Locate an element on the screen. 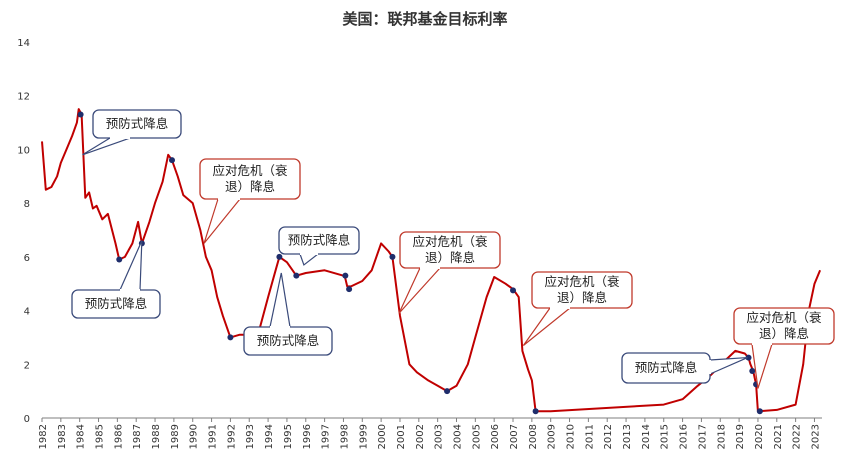  x-tick-label: 1999 is located at coordinates (363, 436).